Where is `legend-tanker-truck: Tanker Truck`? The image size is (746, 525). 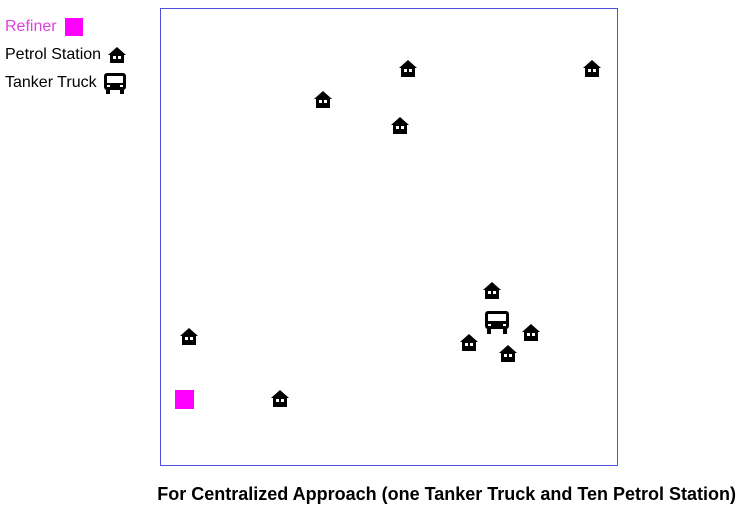 legend-tanker-truck: Tanker Truck is located at coordinates (66, 83).